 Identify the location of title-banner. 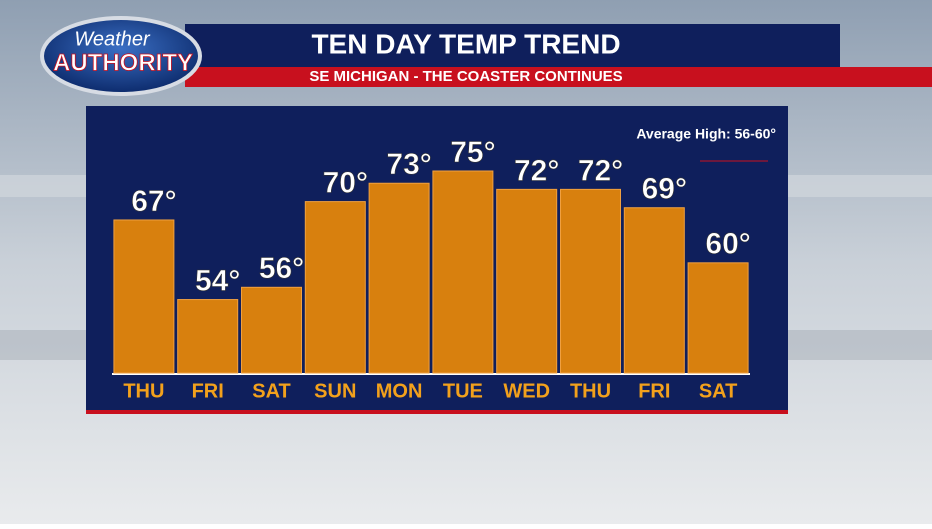
(512, 45).